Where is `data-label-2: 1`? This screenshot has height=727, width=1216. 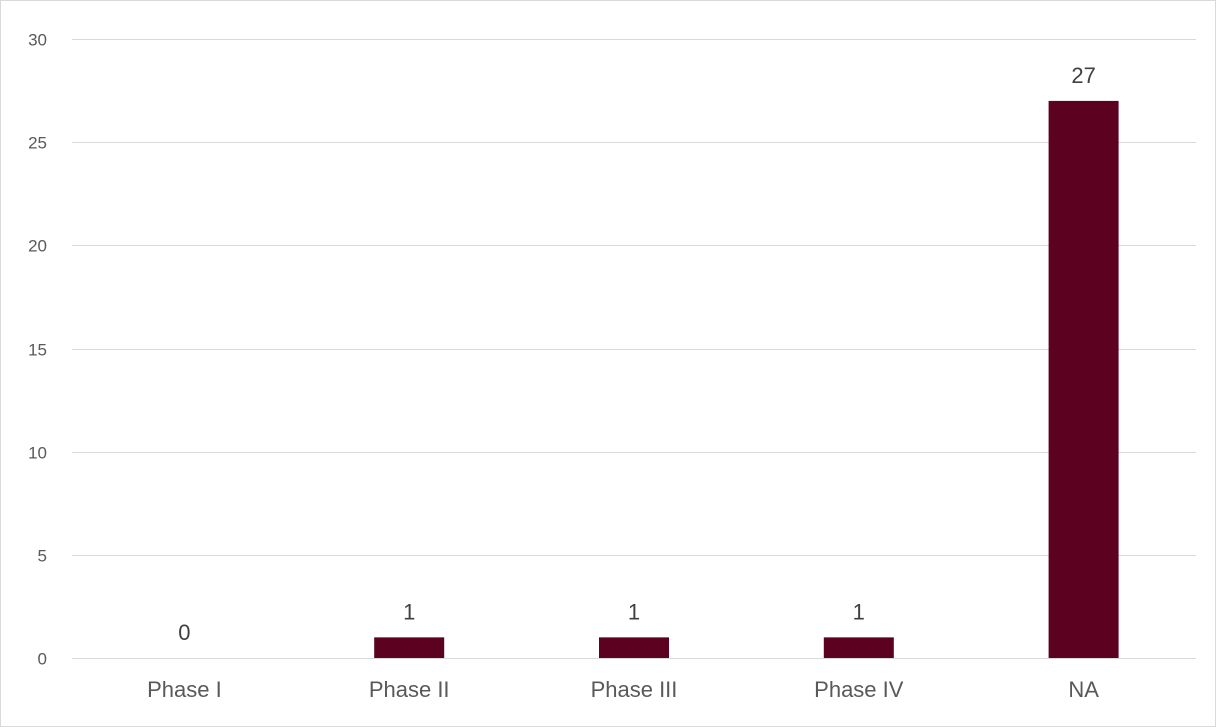 data-label-2: 1 is located at coordinates (634, 611).